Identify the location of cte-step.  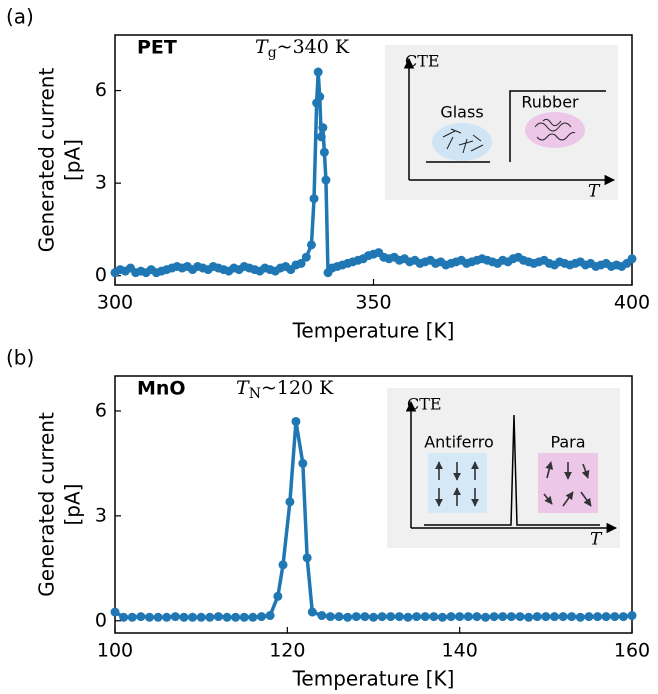
(516, 126).